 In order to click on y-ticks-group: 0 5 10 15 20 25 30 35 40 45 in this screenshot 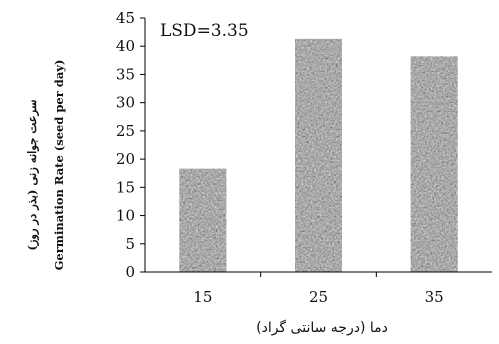, I will do `click(130, 145)`.